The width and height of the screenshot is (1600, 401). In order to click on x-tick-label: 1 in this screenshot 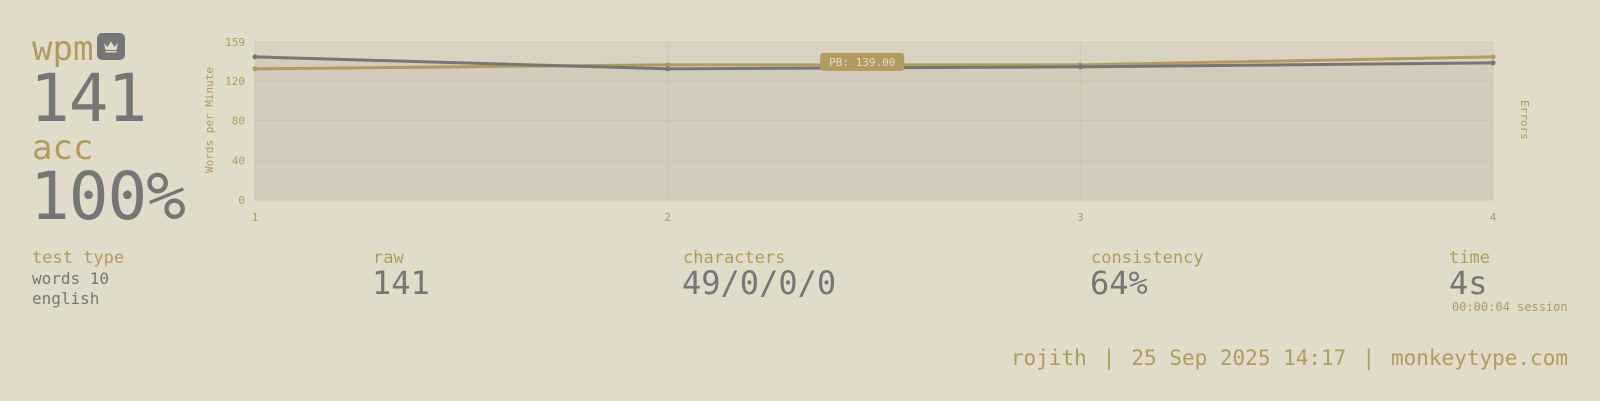, I will do `click(255, 217)`.